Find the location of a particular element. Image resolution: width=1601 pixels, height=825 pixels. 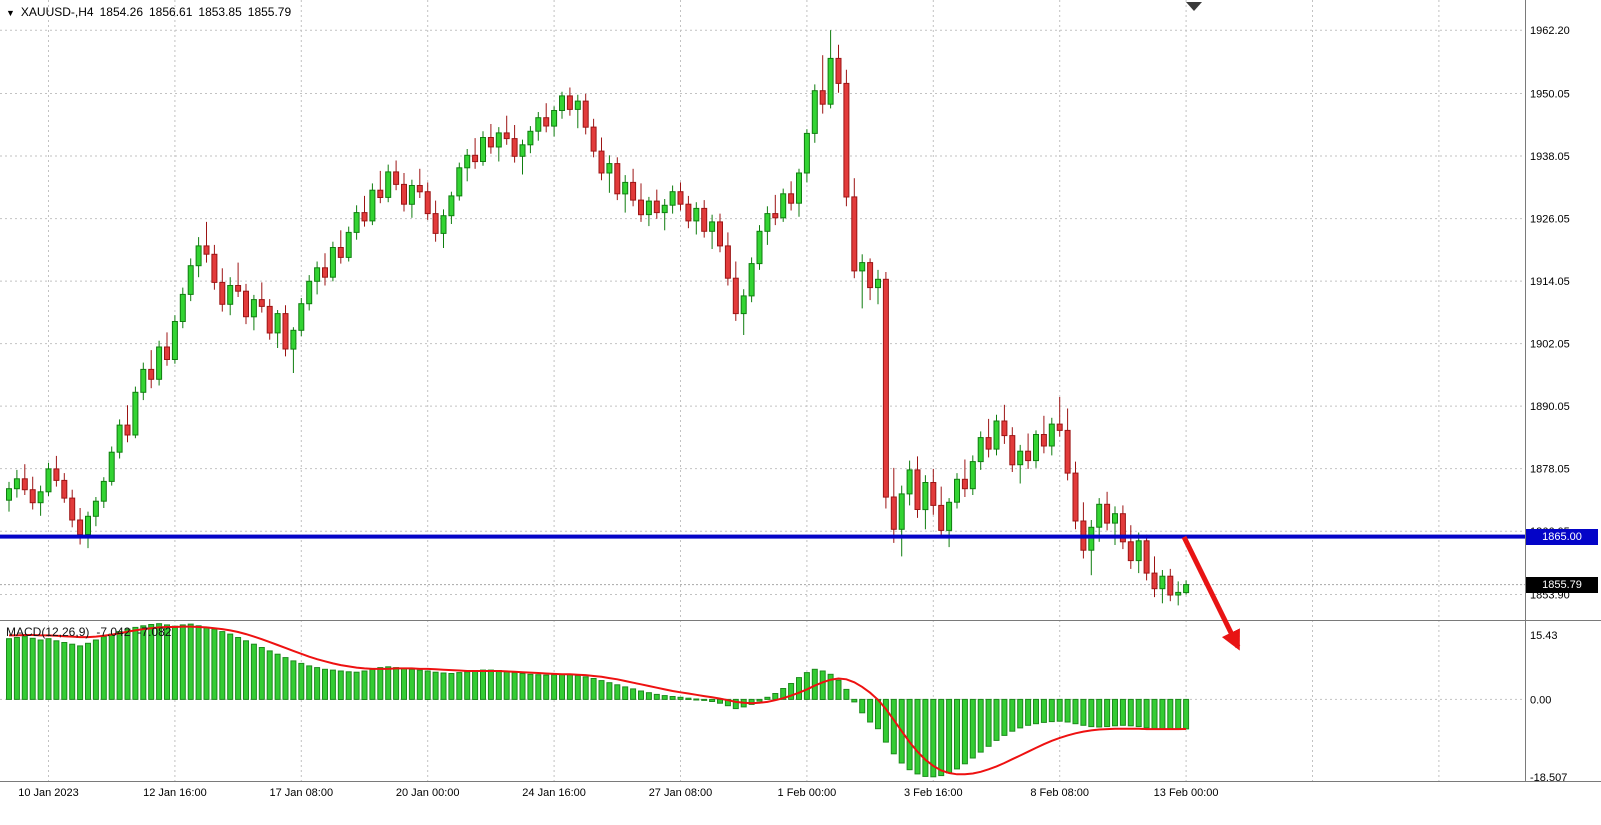

one-click-dropdown-icon: ▼ is located at coordinates (10, 13).